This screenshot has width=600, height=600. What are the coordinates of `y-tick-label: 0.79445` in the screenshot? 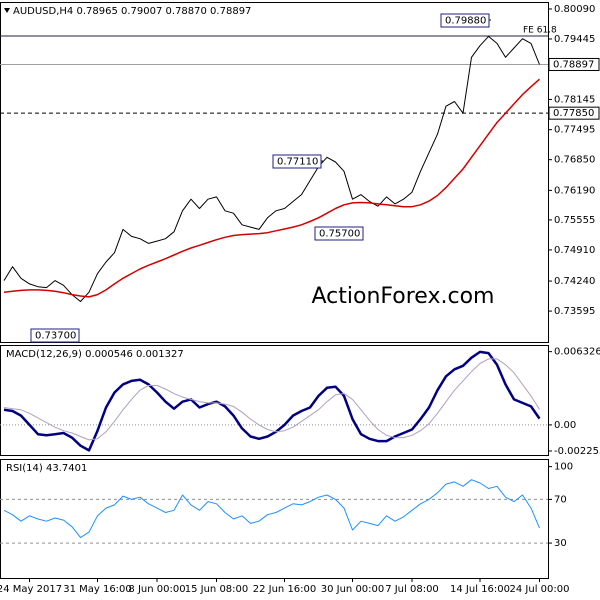 It's located at (574, 39).